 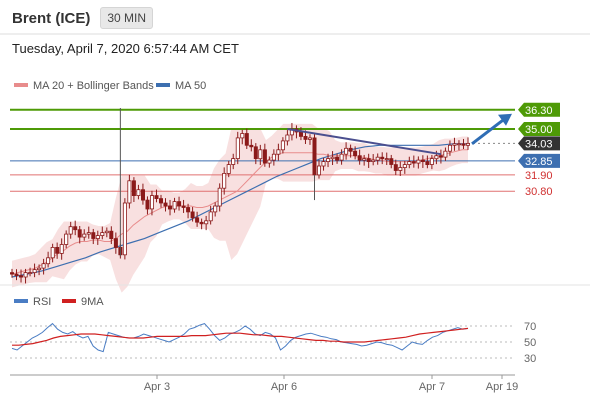 I want to click on price-tag-31.90: 31.90, so click(x=539, y=176).